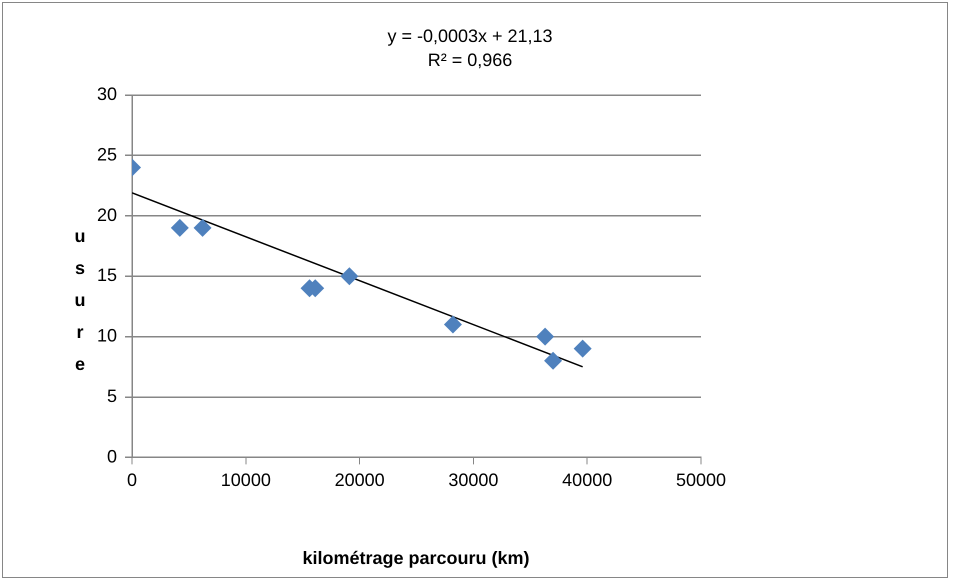  What do you see at coordinates (107, 336) in the screenshot?
I see `y-tick-label: 10` at bounding box center [107, 336].